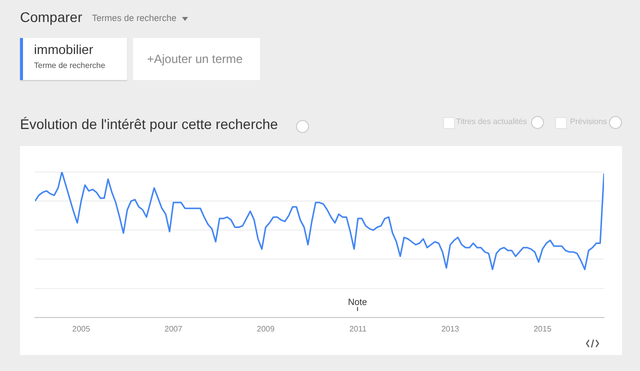  Describe the element at coordinates (173, 329) in the screenshot. I see `x-tick-label: 2007` at that location.